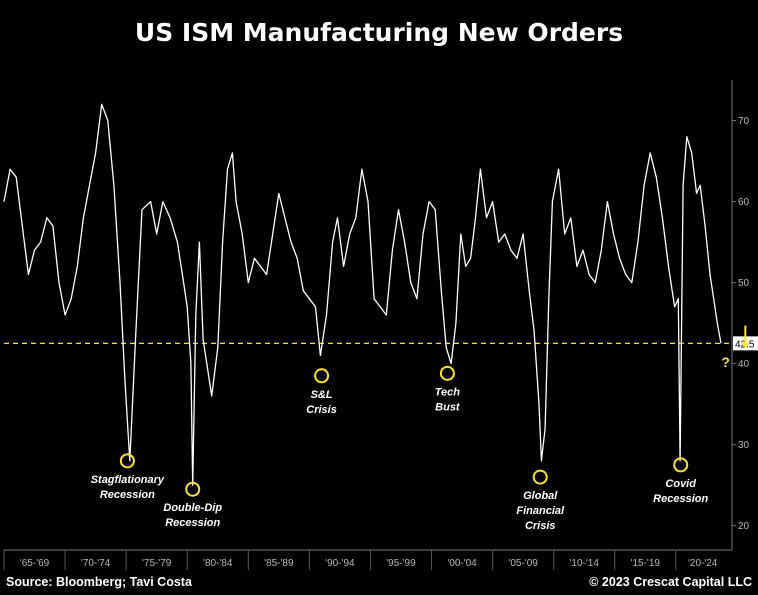 This screenshot has height=595, width=758. What do you see at coordinates (96, 563) in the screenshot?
I see `x-tick-label: '70-'74` at bounding box center [96, 563].